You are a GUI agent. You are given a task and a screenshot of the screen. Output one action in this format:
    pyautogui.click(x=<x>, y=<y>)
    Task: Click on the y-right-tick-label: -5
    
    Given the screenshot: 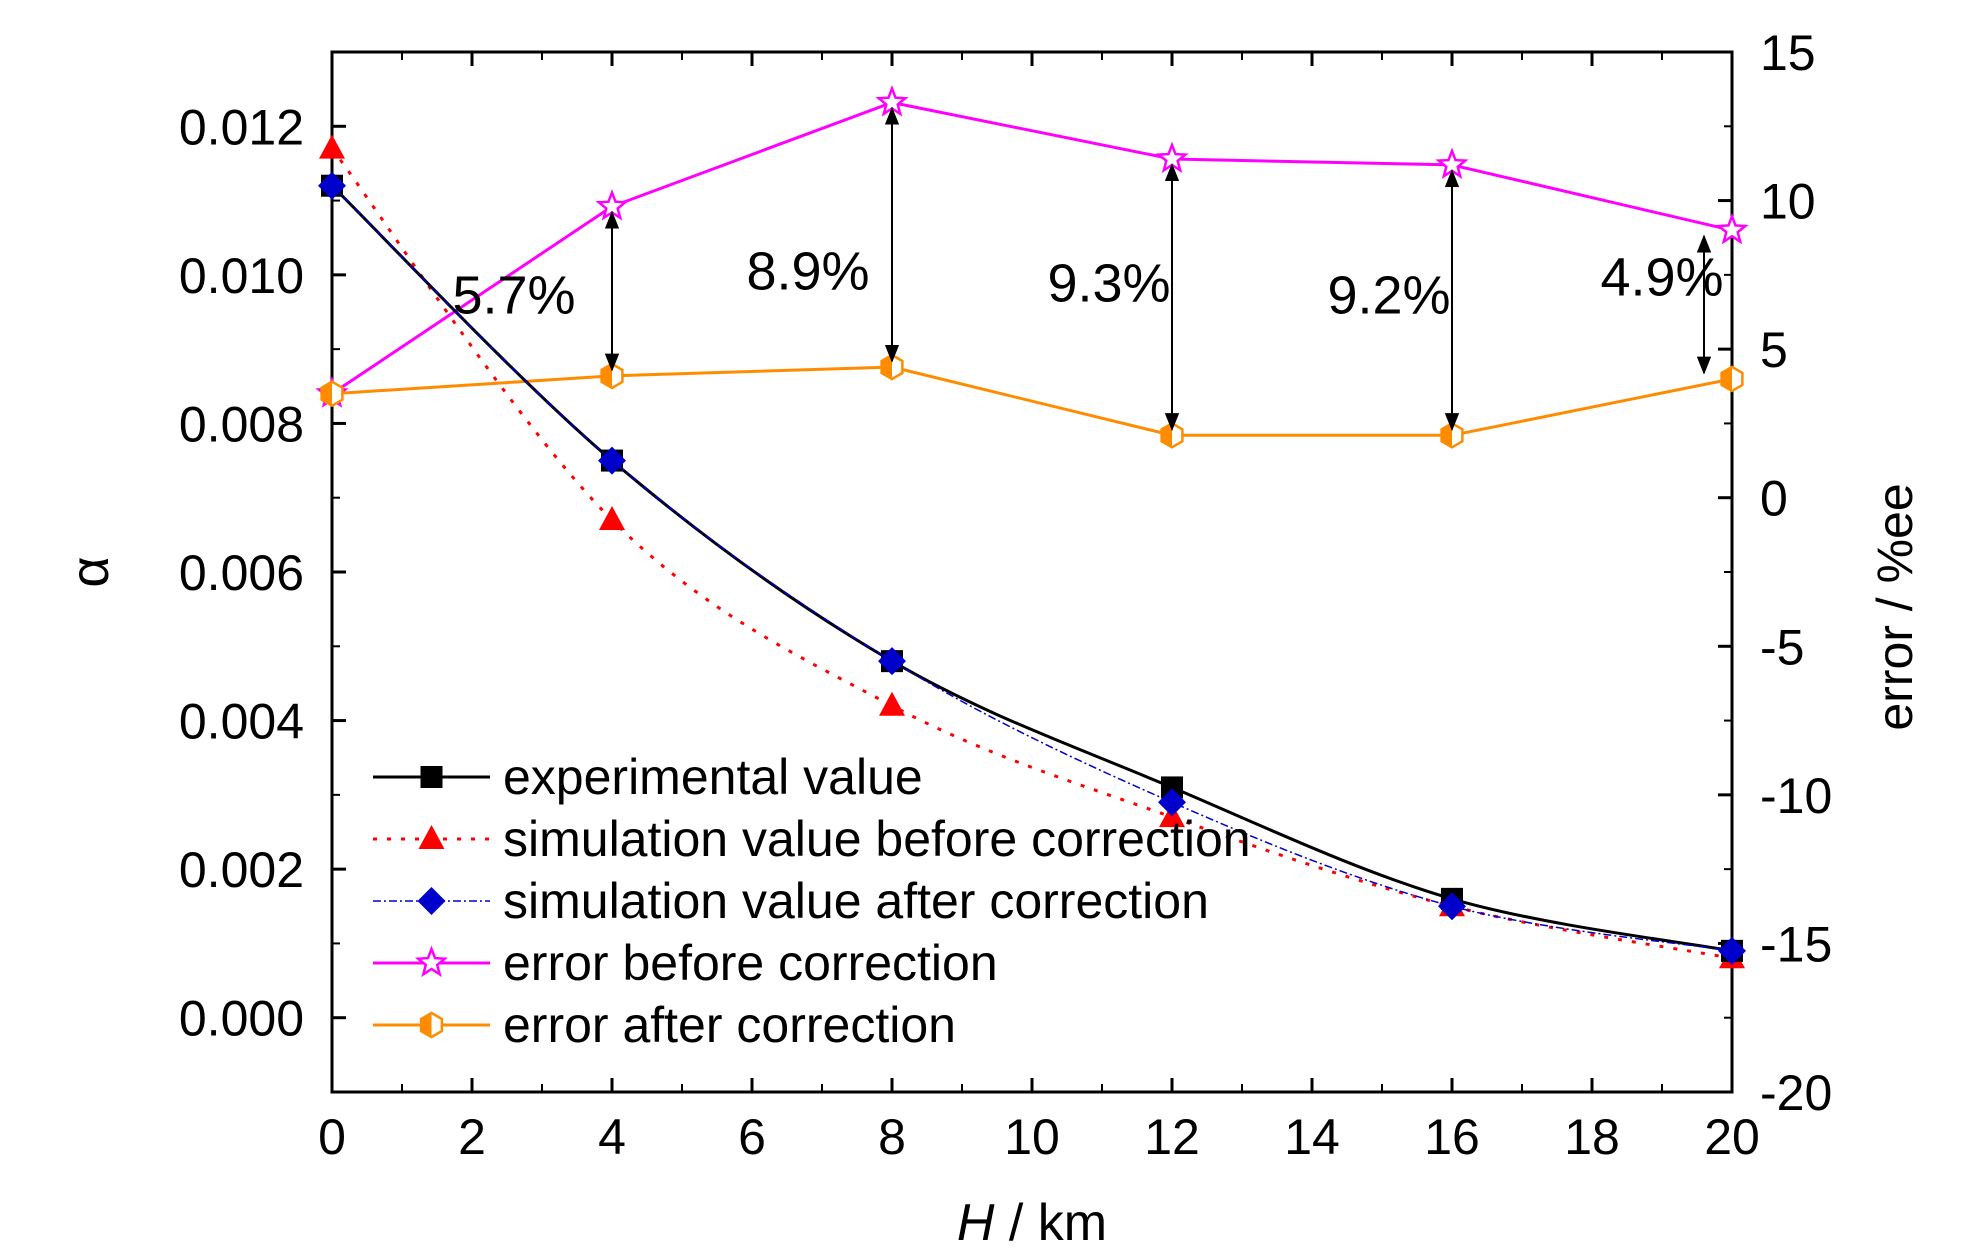 What is the action you would take?
    pyautogui.click(x=1782, y=647)
    